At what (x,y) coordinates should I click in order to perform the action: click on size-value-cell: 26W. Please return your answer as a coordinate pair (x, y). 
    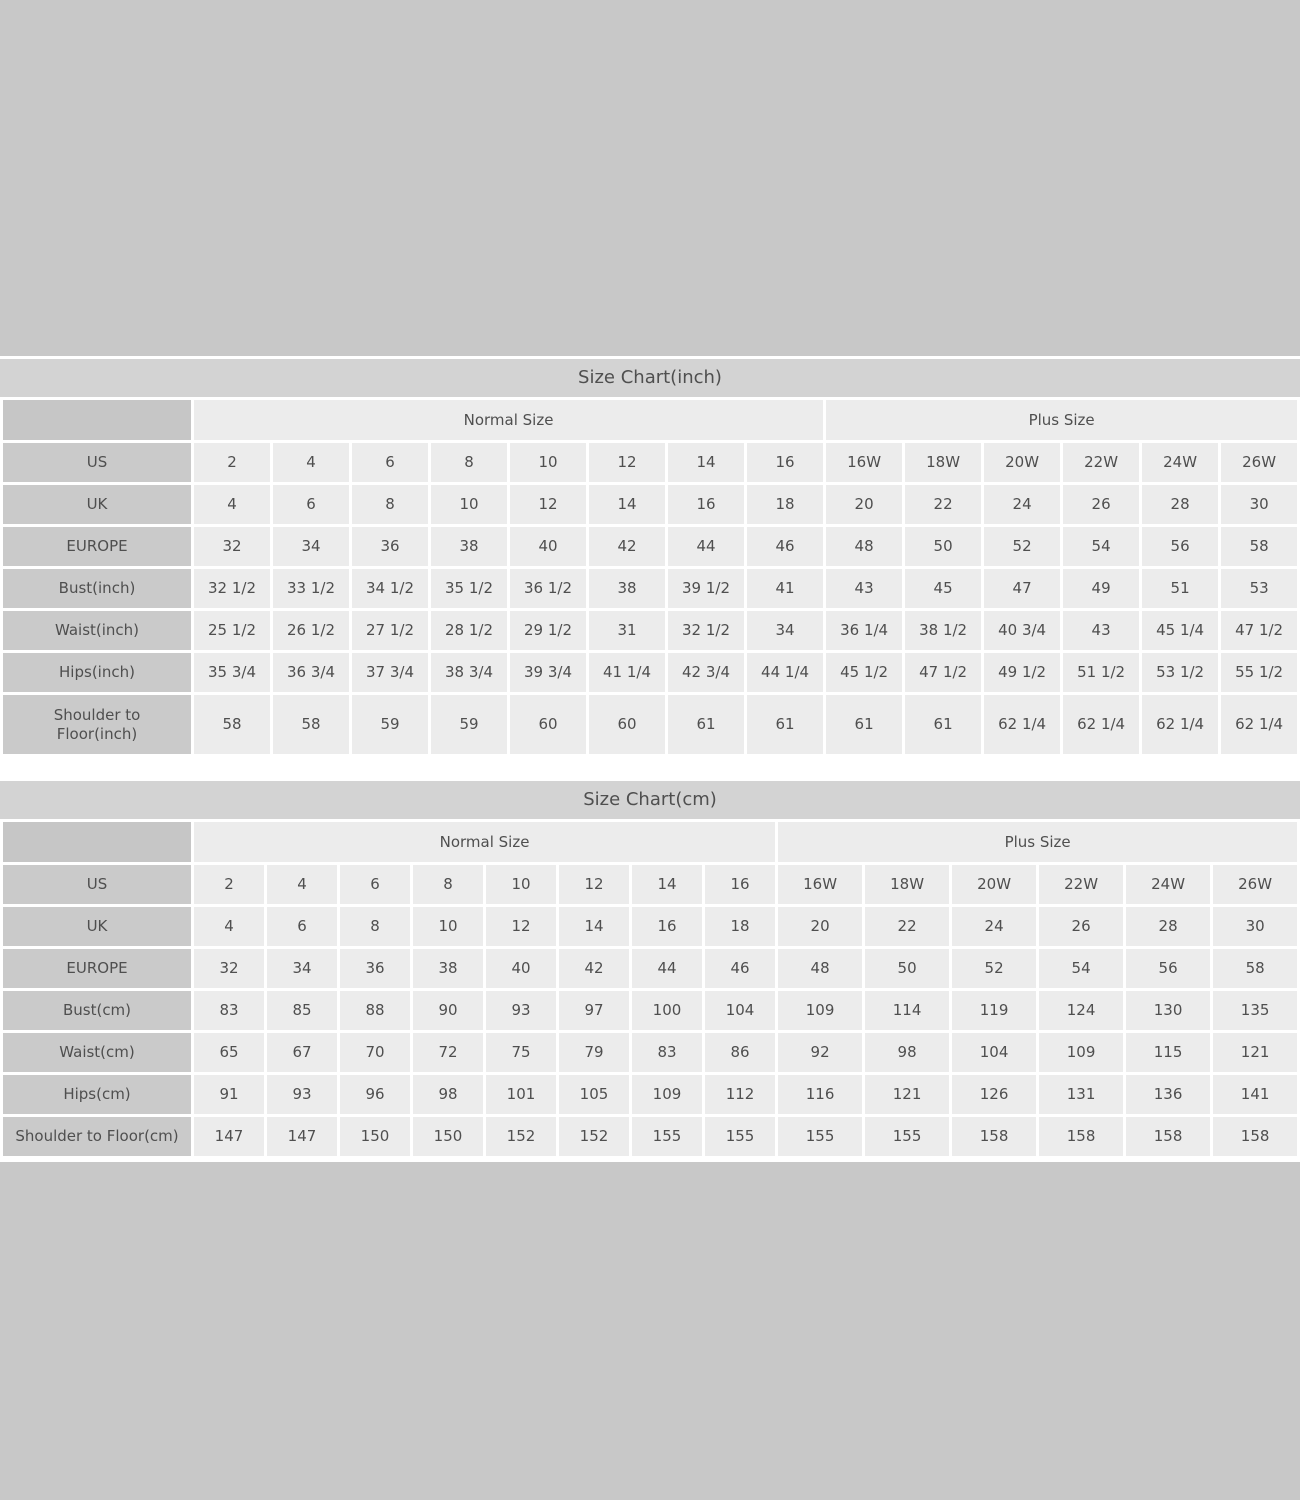
    Looking at the image, I should click on (1259, 462).